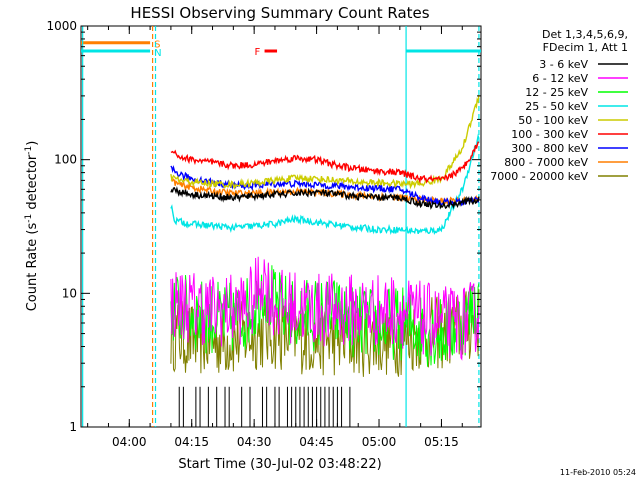 The width and height of the screenshot is (640, 480). What do you see at coordinates (585, 47) in the screenshot?
I see `legend-header-line-2: FDecim 1, Att 1` at bounding box center [585, 47].